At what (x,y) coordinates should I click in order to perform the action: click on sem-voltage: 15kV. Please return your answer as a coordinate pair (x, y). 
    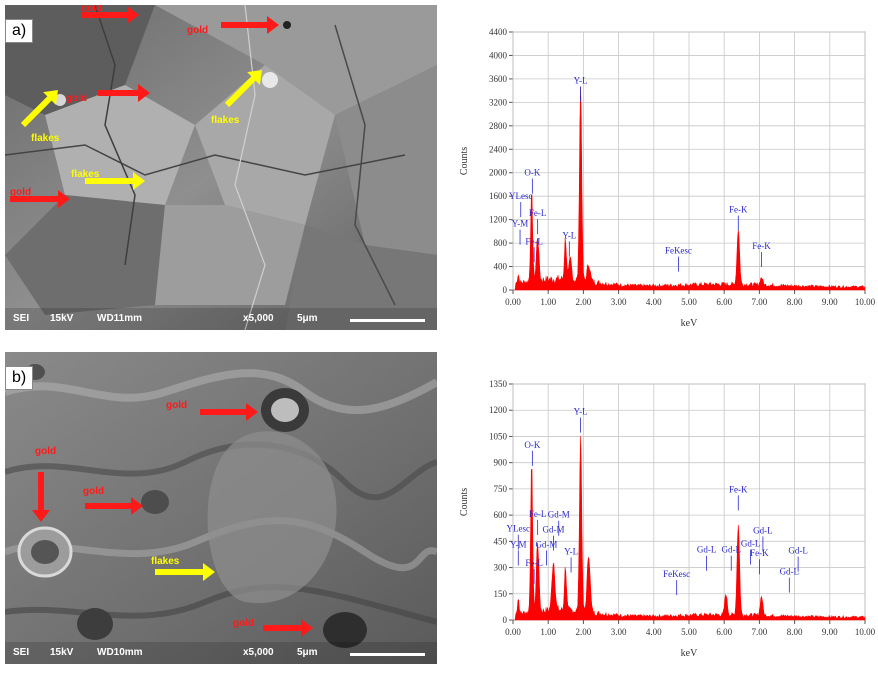
    Looking at the image, I should click on (62, 652).